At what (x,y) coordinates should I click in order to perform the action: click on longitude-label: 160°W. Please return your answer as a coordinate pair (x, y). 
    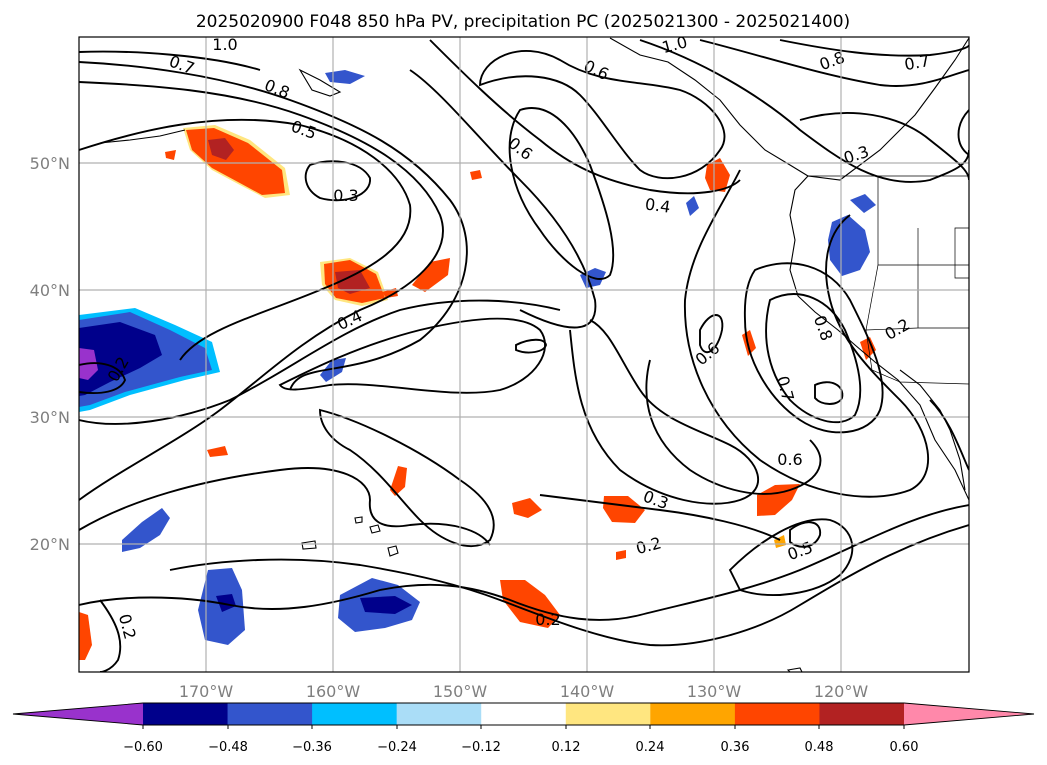
    Looking at the image, I should click on (333, 691).